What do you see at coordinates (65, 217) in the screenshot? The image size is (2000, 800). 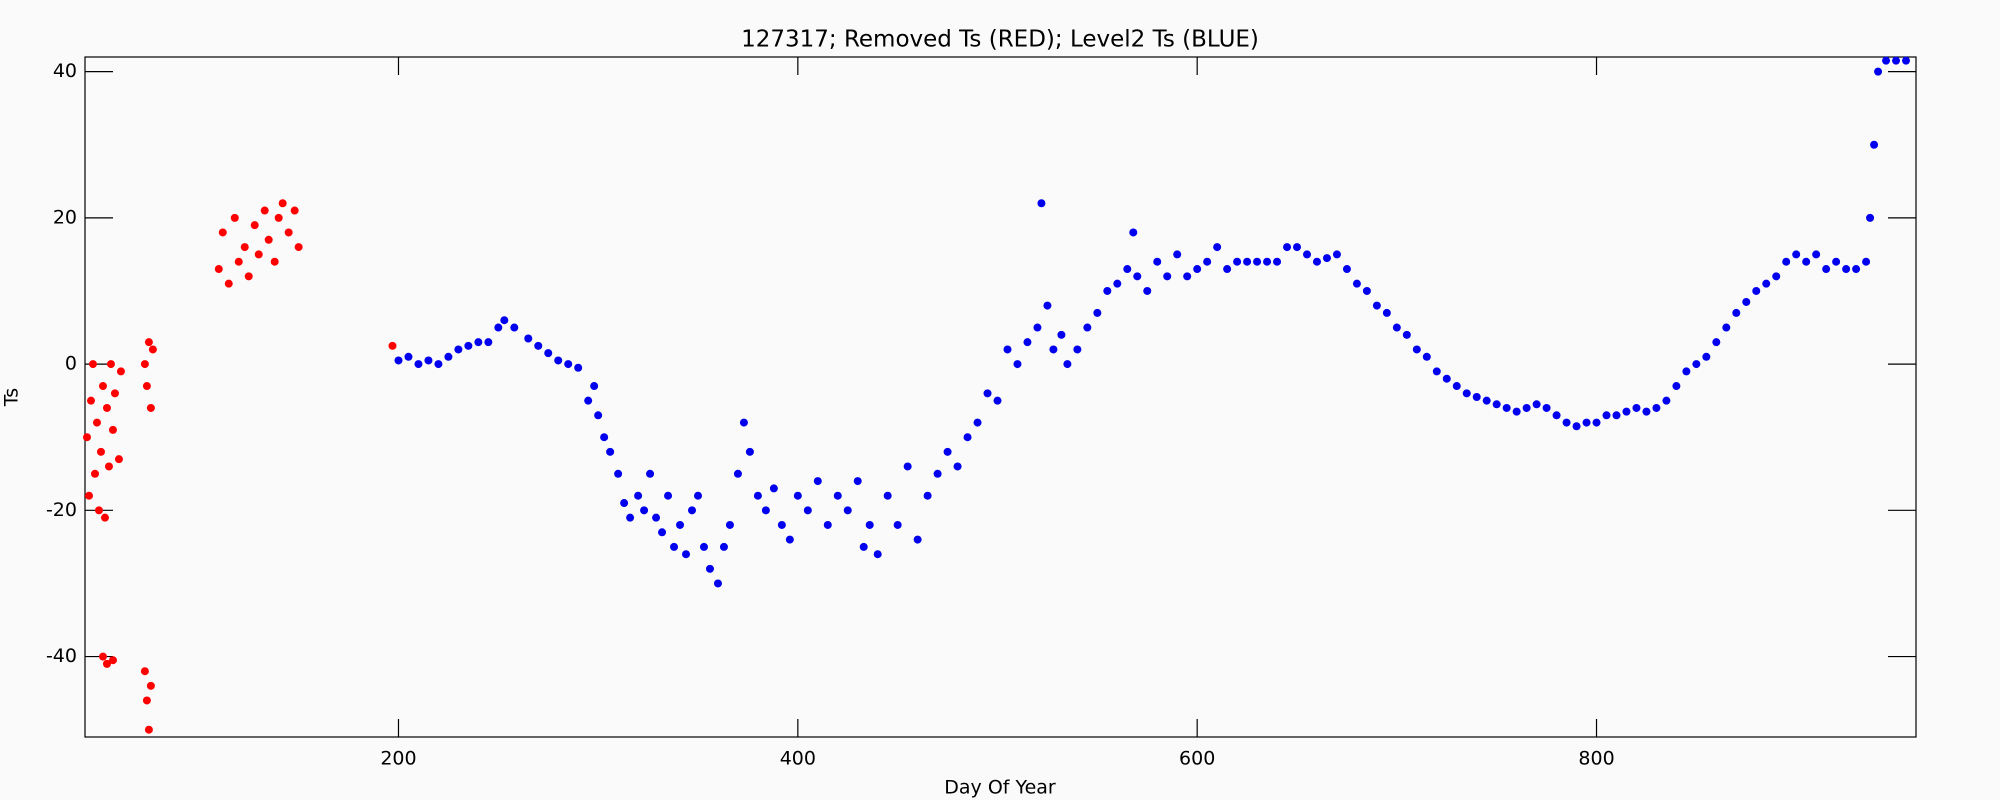 I see `y-tick-label: 20` at bounding box center [65, 217].